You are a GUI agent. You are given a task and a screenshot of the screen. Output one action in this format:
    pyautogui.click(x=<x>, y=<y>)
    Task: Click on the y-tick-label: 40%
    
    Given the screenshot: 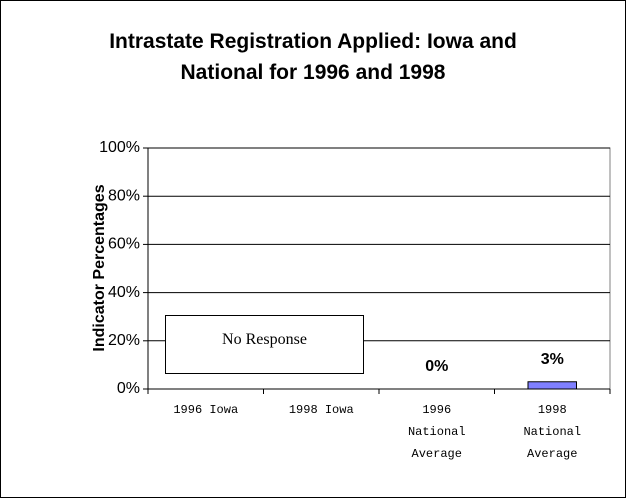 What is the action you would take?
    pyautogui.click(x=124, y=292)
    